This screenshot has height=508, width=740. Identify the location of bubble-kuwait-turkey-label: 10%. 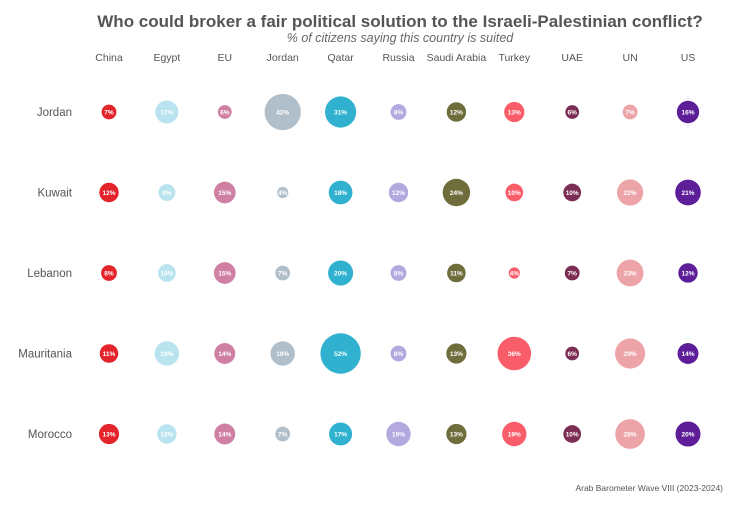
(514, 193).